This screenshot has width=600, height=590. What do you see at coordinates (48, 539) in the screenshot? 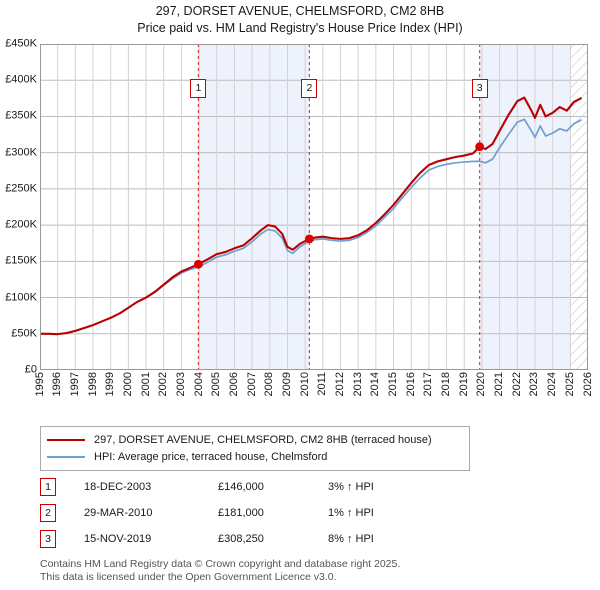
I see `transaction-index-badge: 3` at bounding box center [48, 539].